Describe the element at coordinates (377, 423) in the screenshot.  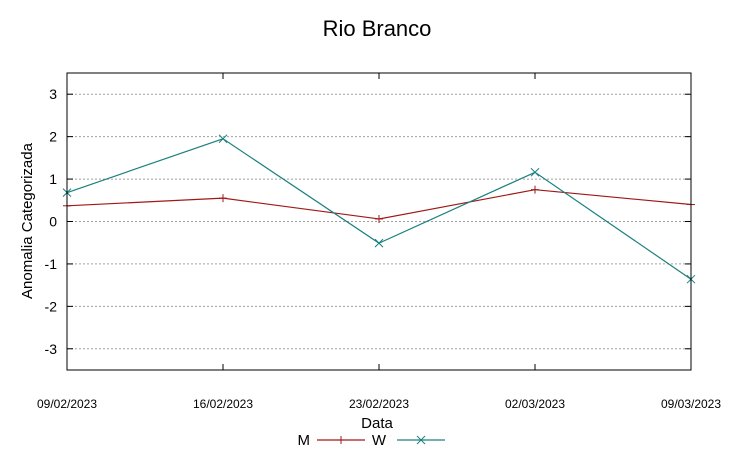
I see `x-axis-label: Data` at that location.